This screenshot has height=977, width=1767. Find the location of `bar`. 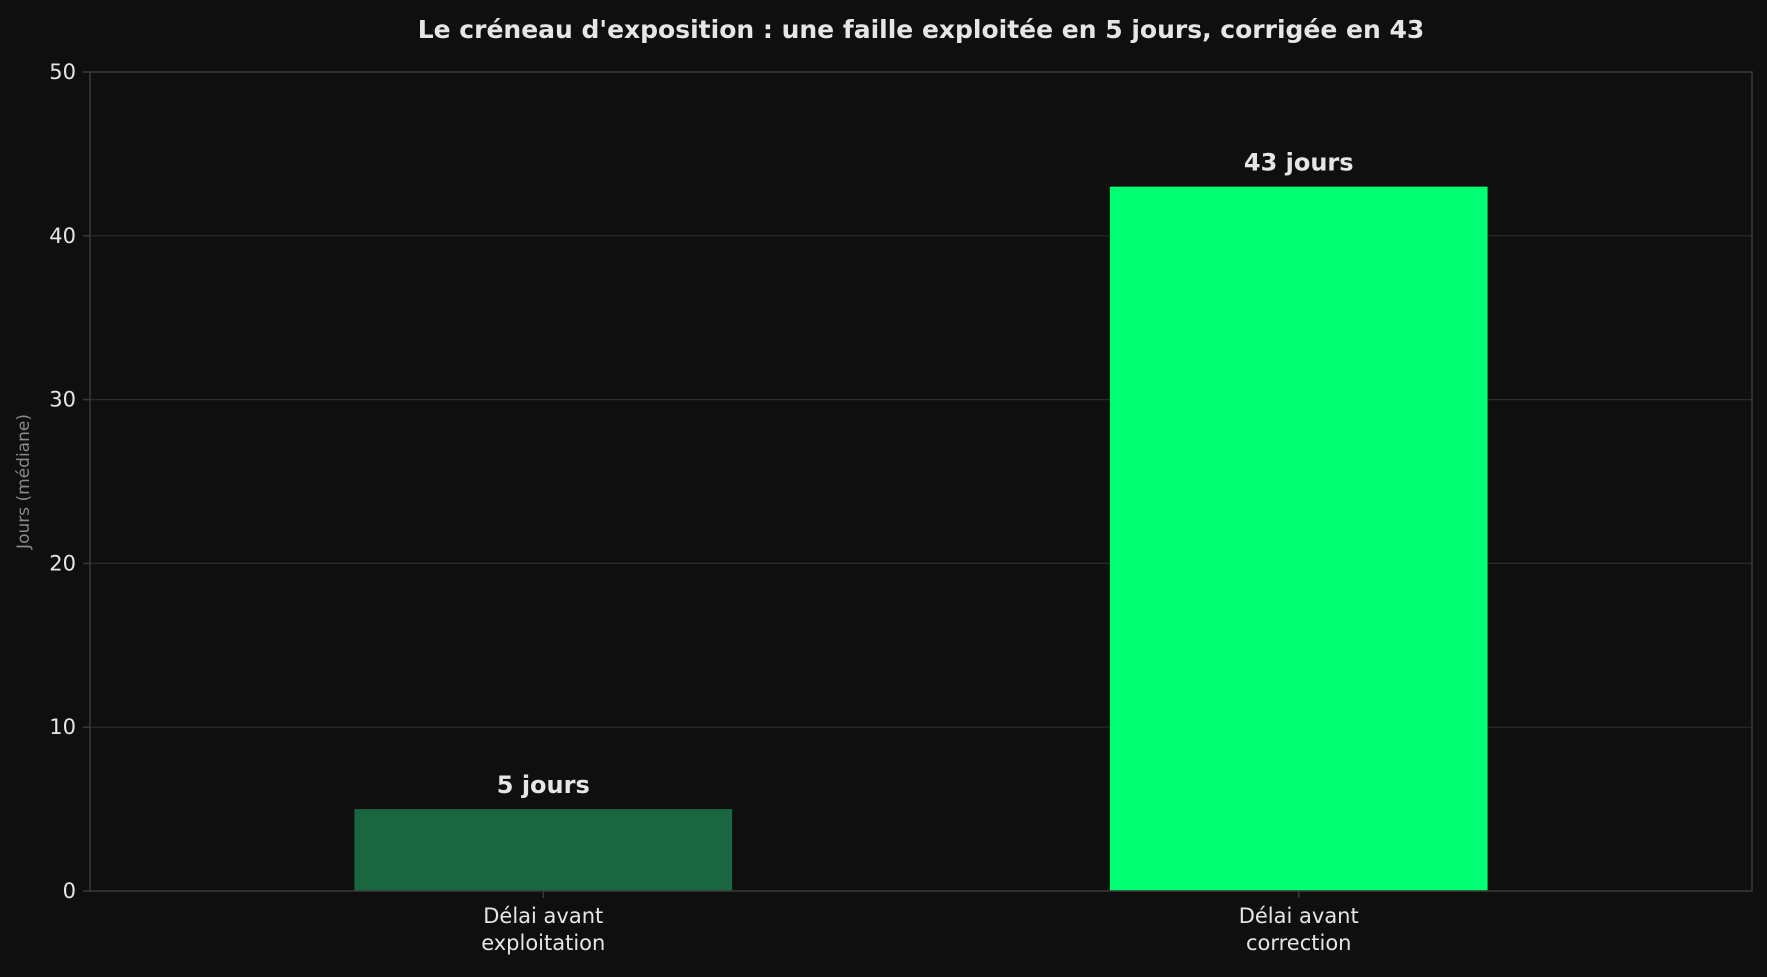

bar is located at coordinates (543, 850).